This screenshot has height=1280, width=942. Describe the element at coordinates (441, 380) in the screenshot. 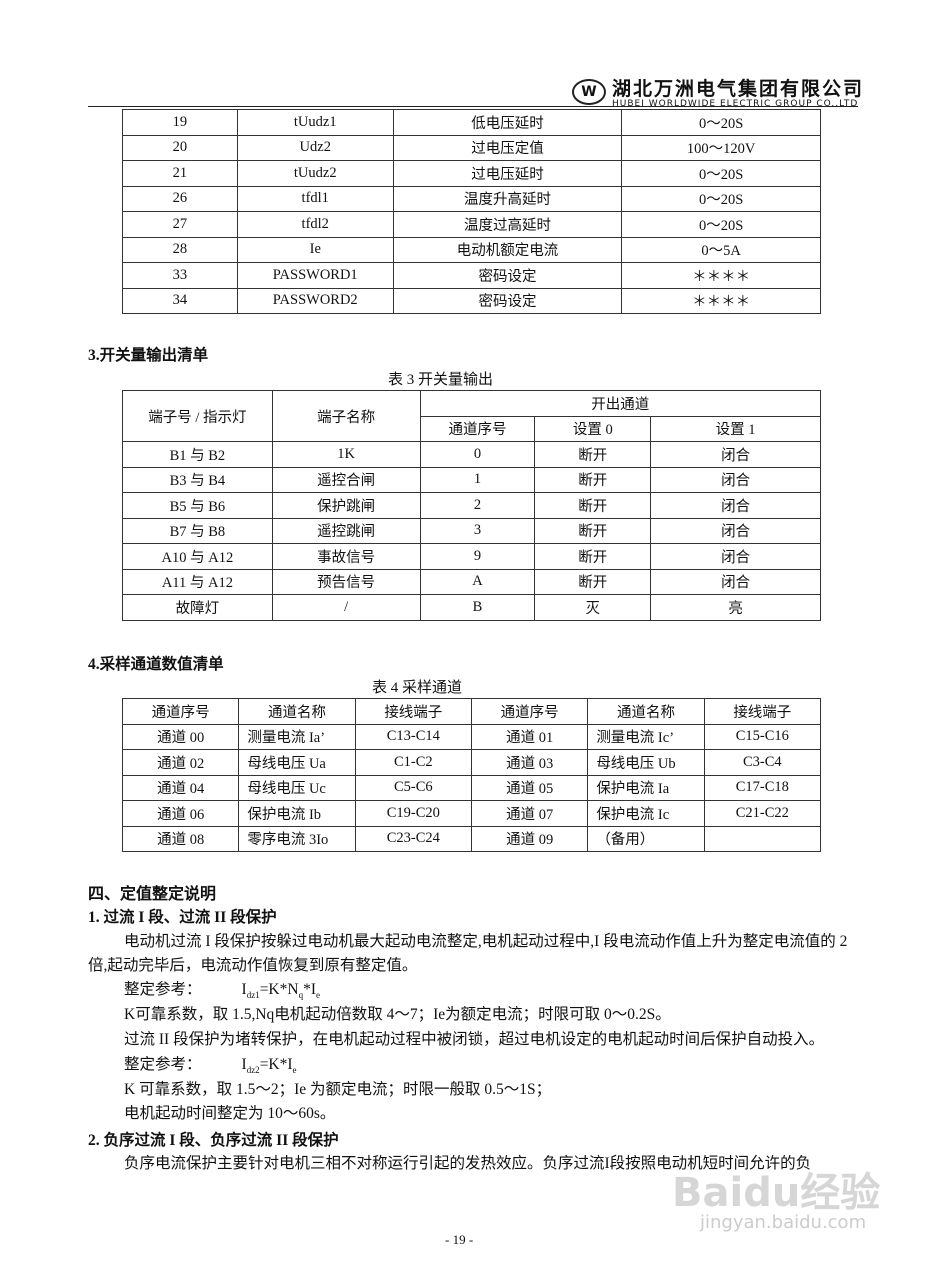

I see `table-3-caption: 表 3 开关量输出` at that location.